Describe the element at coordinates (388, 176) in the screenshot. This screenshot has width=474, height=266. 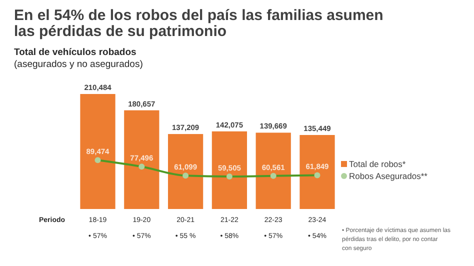
I see `legend-label: Robos Asegurados**` at that location.